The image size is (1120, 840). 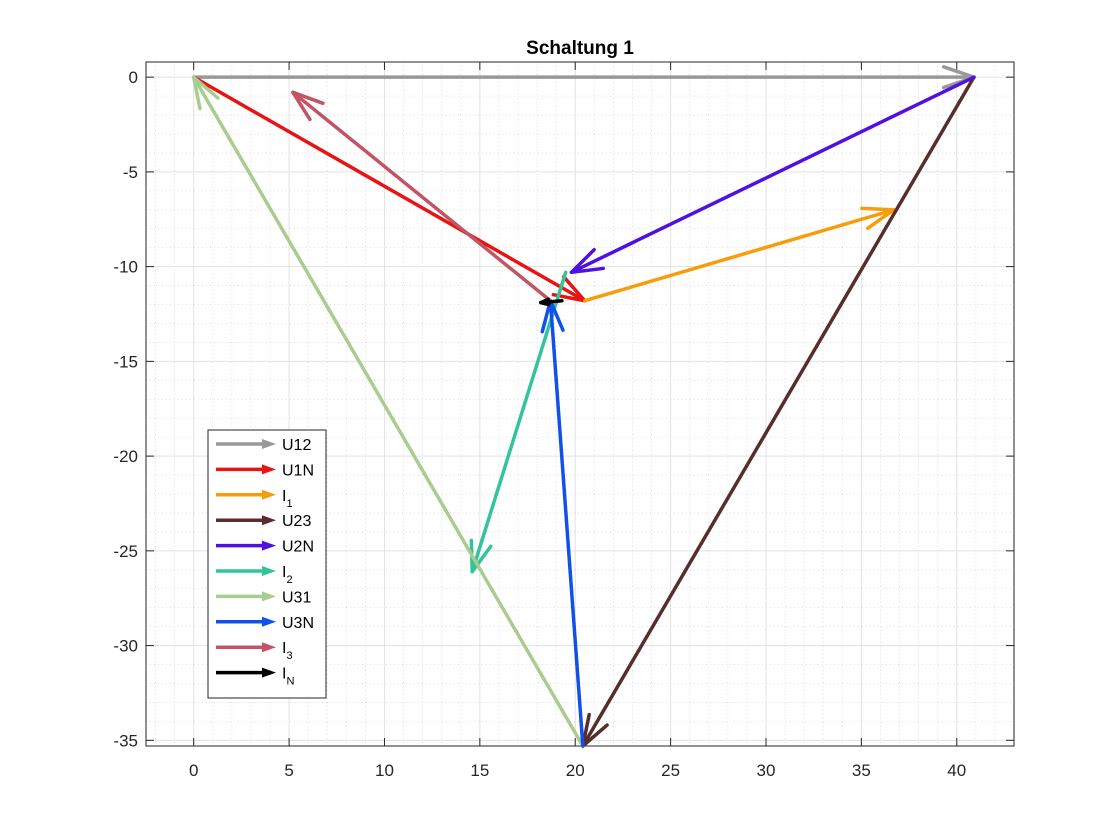 What do you see at coordinates (551, 302) in the screenshot?
I see `vector-in` at bounding box center [551, 302].